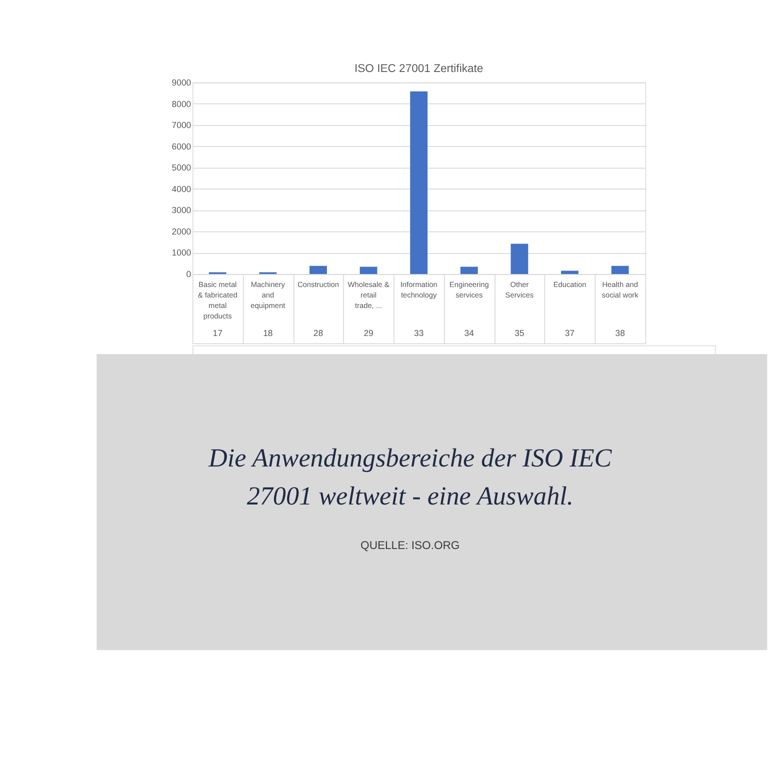 This screenshot has height=768, width=768. Describe the element at coordinates (182, 125) in the screenshot. I see `y-tick-label: 7000` at that location.